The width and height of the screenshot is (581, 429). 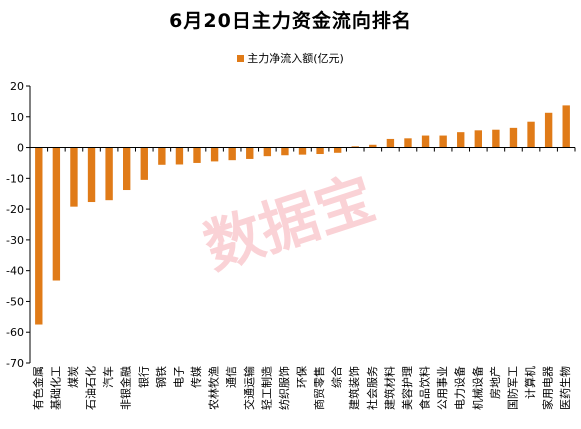 What do you see at coordinates (407, 388) in the screenshot?
I see `x-tick-label: 美容护理` at bounding box center [407, 388].